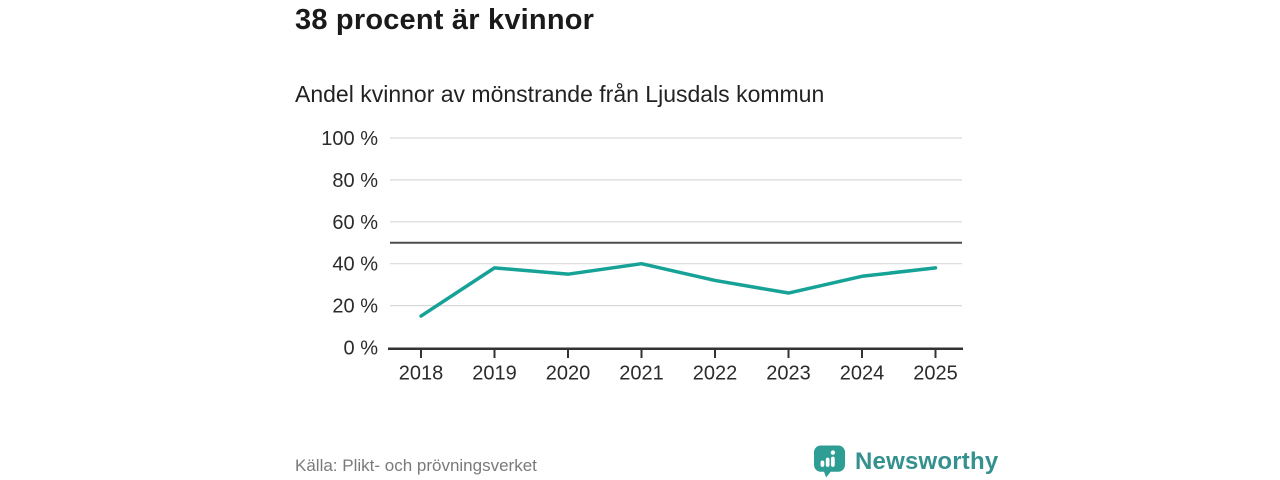  I want to click on logo-speech-bubble-chart-icon, so click(829, 461).